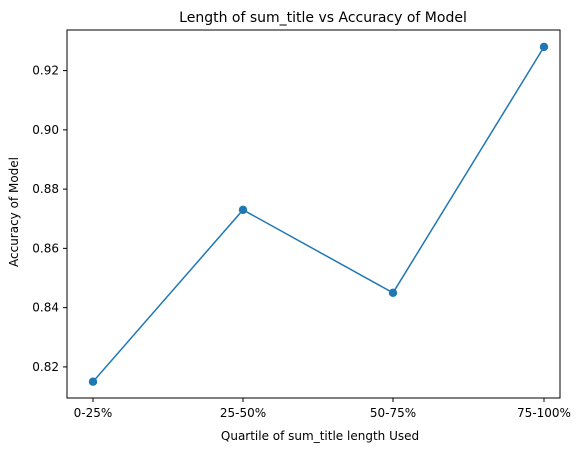 The image size is (584, 453). Describe the element at coordinates (45, 71) in the screenshot. I see `y-tick-label: 0.92` at that location.